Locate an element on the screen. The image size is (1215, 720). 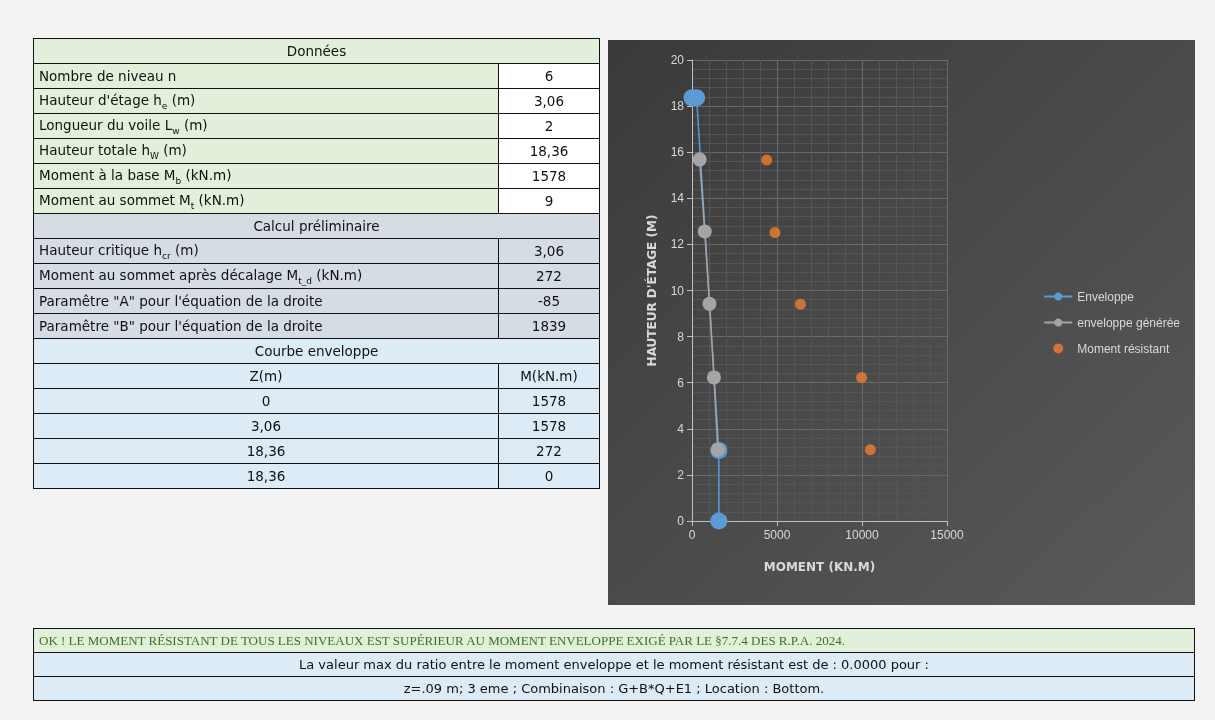
text: Paramêtre "A" pour l'équation de la droite is located at coordinates (266, 301).